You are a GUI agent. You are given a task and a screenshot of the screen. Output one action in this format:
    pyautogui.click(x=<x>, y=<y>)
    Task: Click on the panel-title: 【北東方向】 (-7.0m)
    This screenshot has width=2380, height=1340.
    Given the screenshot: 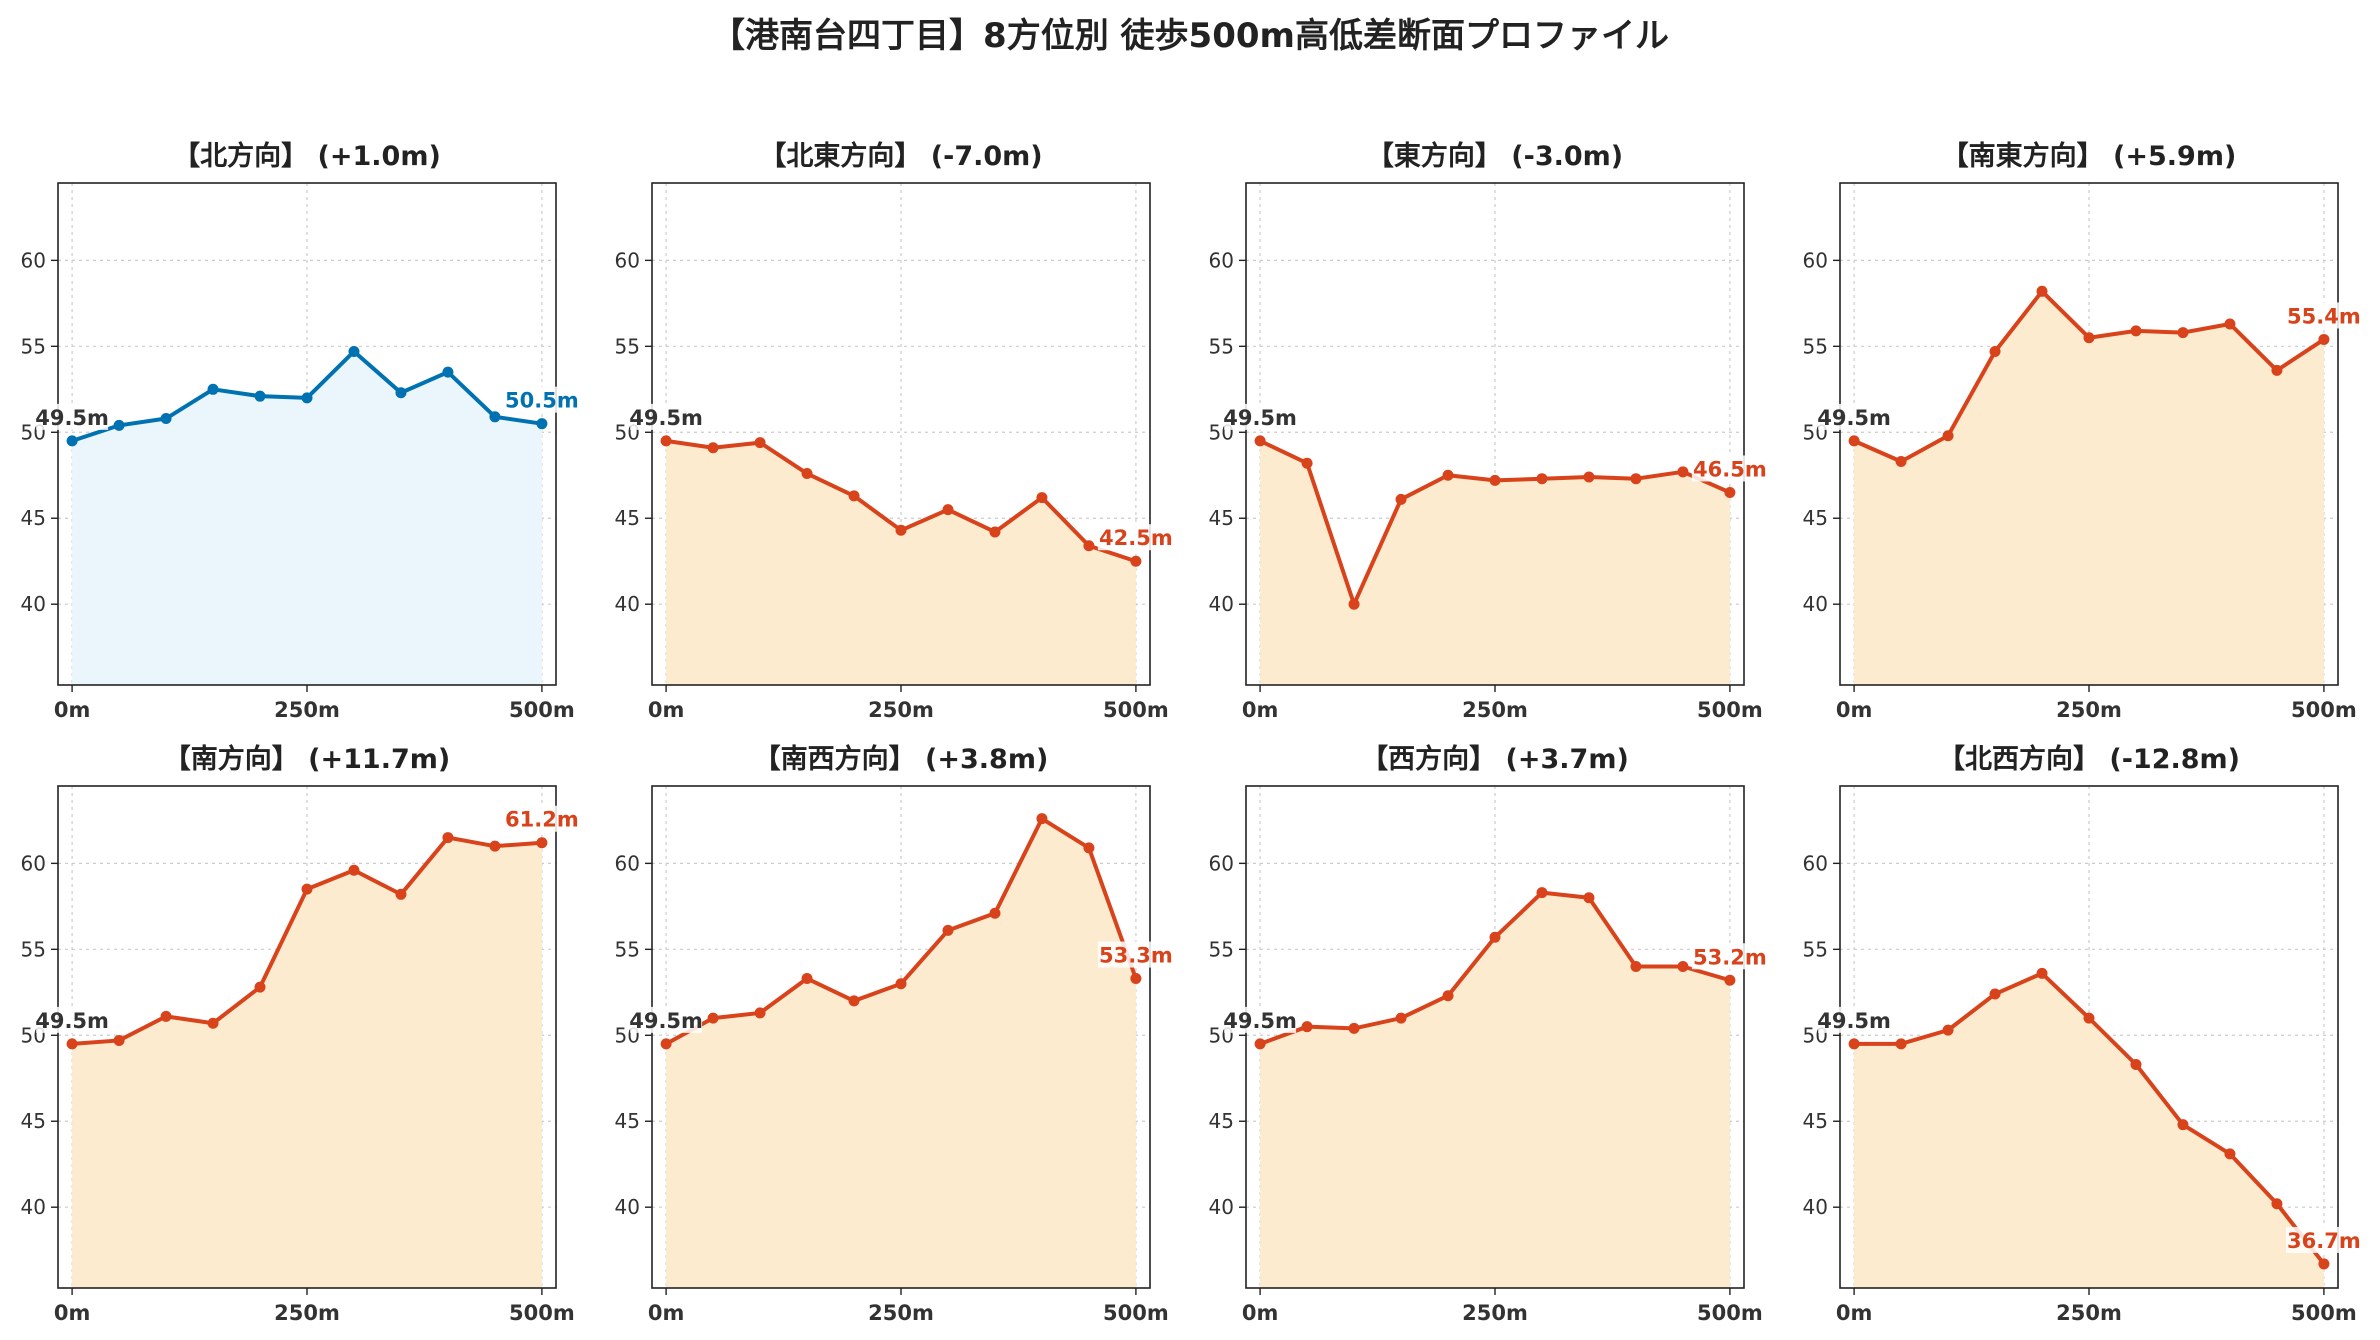 What is the action you would take?
    pyautogui.click(x=900, y=156)
    